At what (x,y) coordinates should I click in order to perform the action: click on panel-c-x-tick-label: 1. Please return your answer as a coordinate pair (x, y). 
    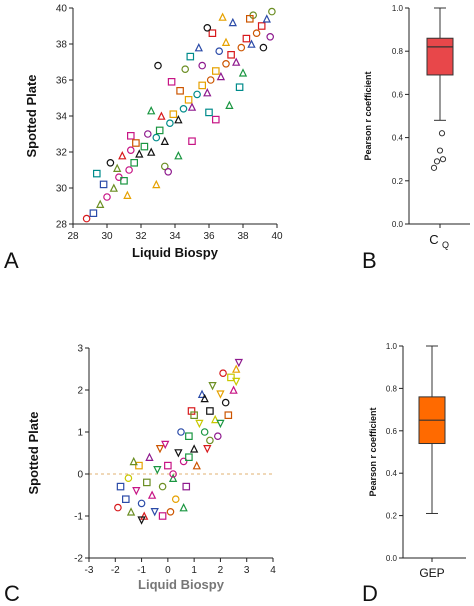
    Looking at the image, I should click on (194, 570).